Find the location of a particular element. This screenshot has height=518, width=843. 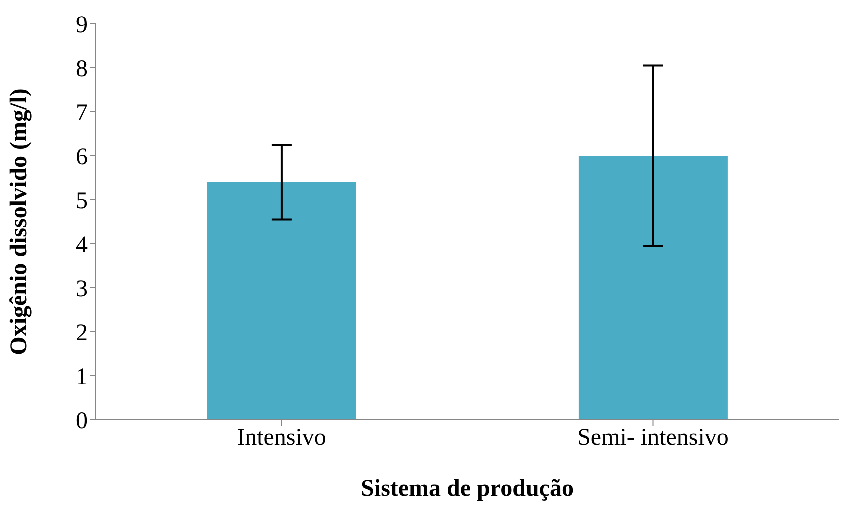

y-tick-label: 1 is located at coordinates (82, 377).